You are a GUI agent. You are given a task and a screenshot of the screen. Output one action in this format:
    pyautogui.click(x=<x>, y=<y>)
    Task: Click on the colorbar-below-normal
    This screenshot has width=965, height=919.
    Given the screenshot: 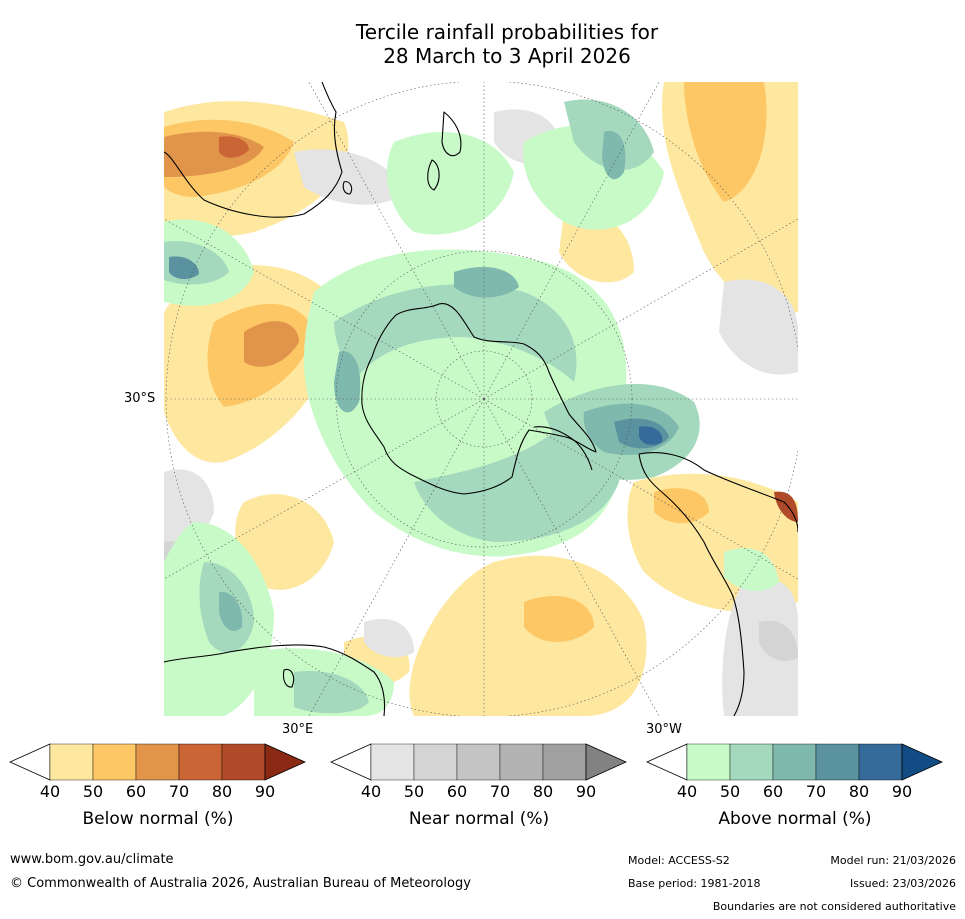 What is the action you would take?
    pyautogui.click(x=157, y=762)
    